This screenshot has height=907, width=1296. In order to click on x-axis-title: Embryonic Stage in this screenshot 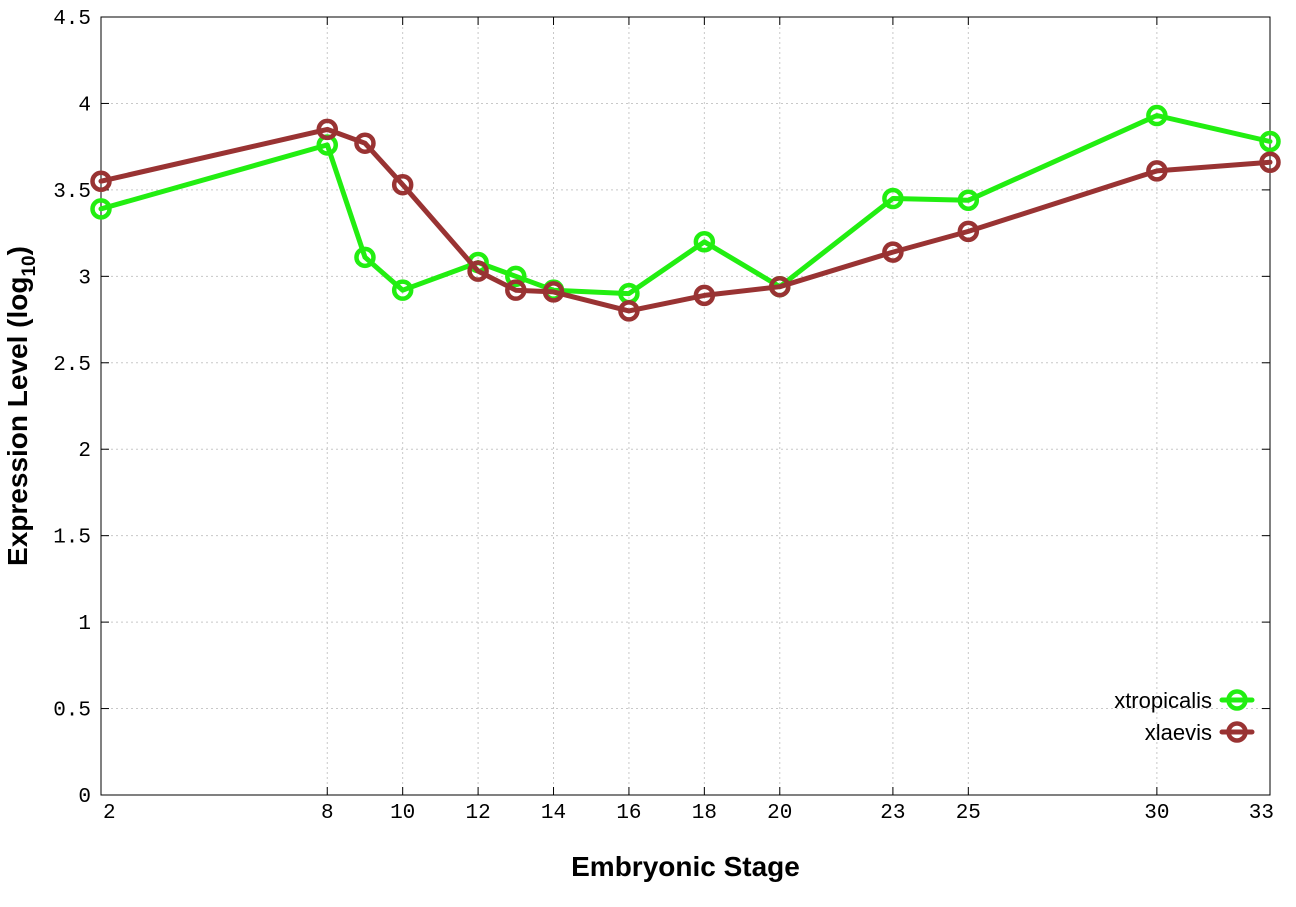, I will do `click(685, 866)`.